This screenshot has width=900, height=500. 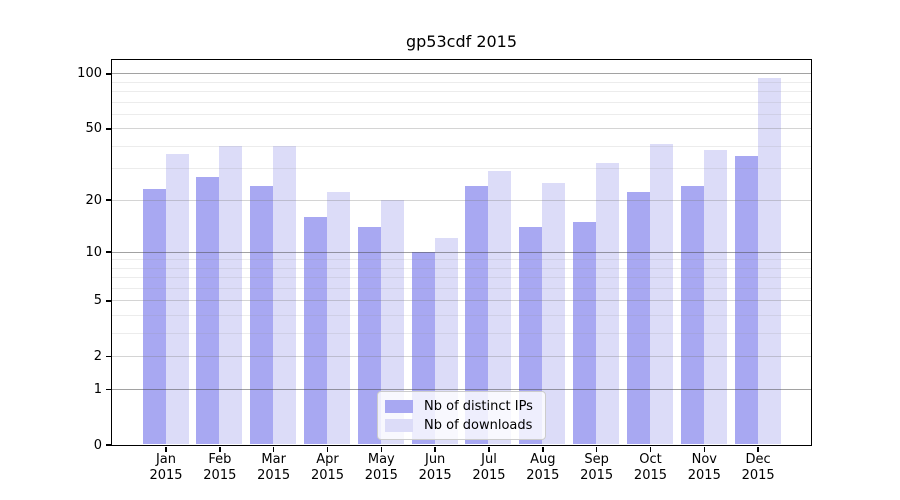 What do you see at coordinates (597, 468) in the screenshot?
I see `x-tick-label-sep: Sep 2015` at bounding box center [597, 468].